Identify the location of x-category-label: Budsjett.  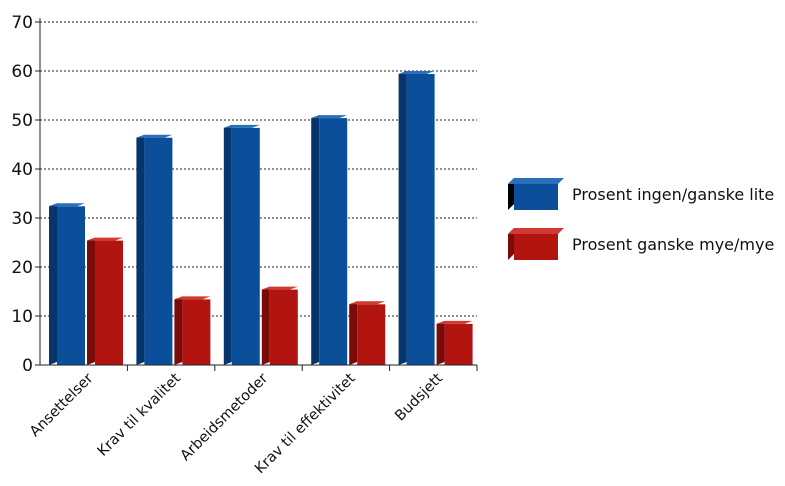
(419, 397).